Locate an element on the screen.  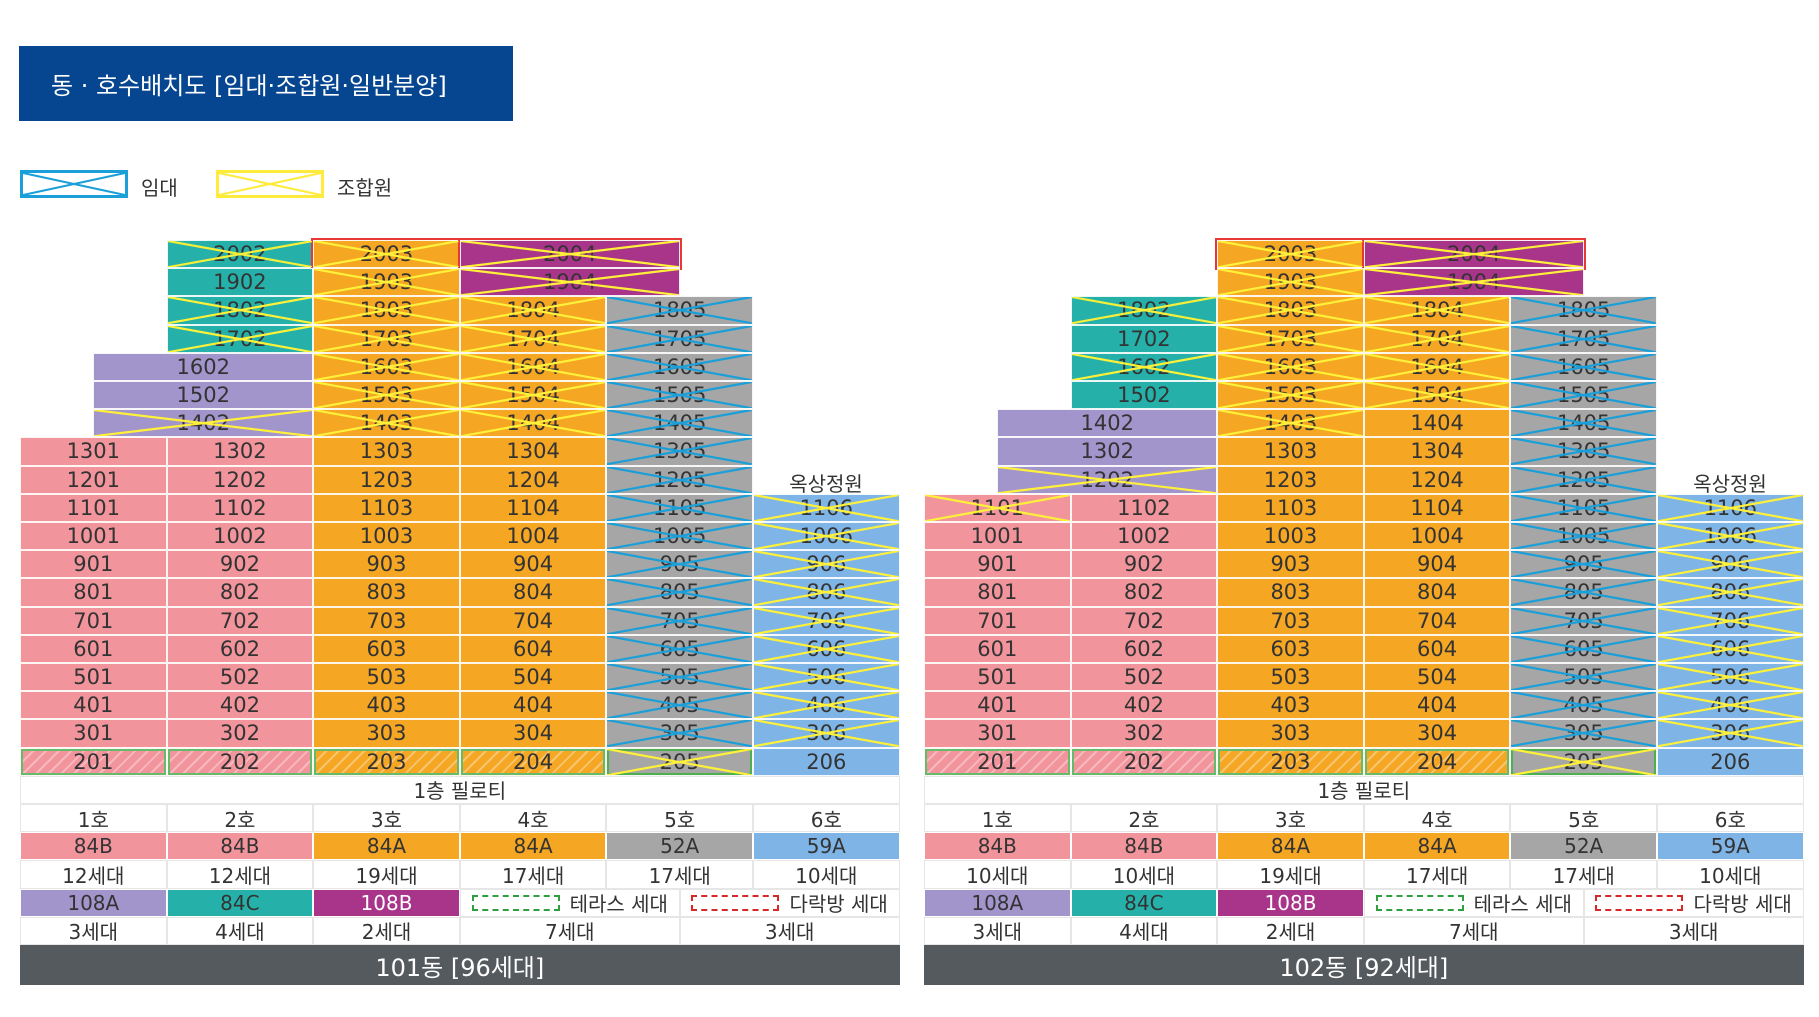
unit-606: 606 is located at coordinates (826, 648).